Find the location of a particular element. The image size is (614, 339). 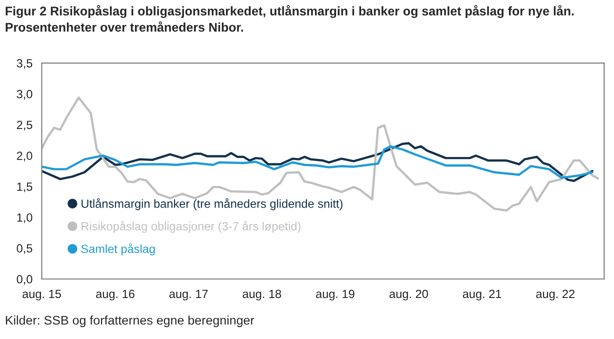

y-tick-label: 1,0 is located at coordinates (24, 218).